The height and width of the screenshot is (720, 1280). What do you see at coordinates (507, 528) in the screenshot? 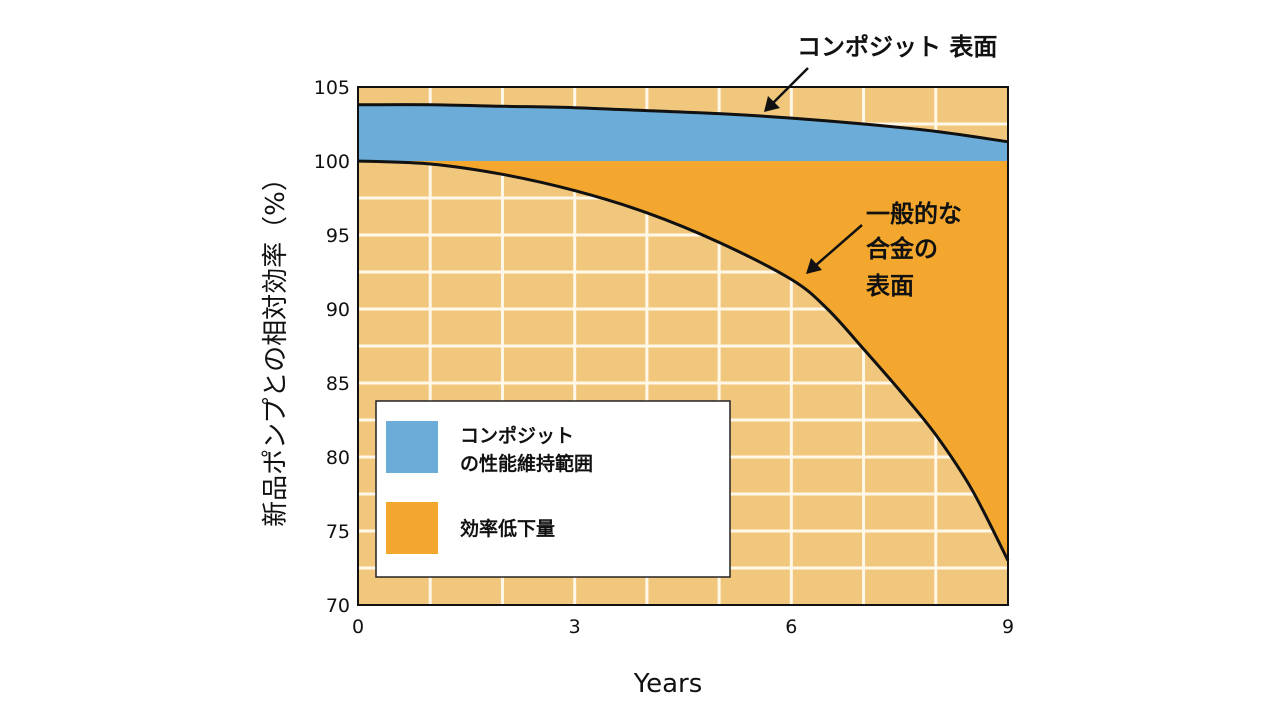
I see `legend-label: 効率低下量` at bounding box center [507, 528].